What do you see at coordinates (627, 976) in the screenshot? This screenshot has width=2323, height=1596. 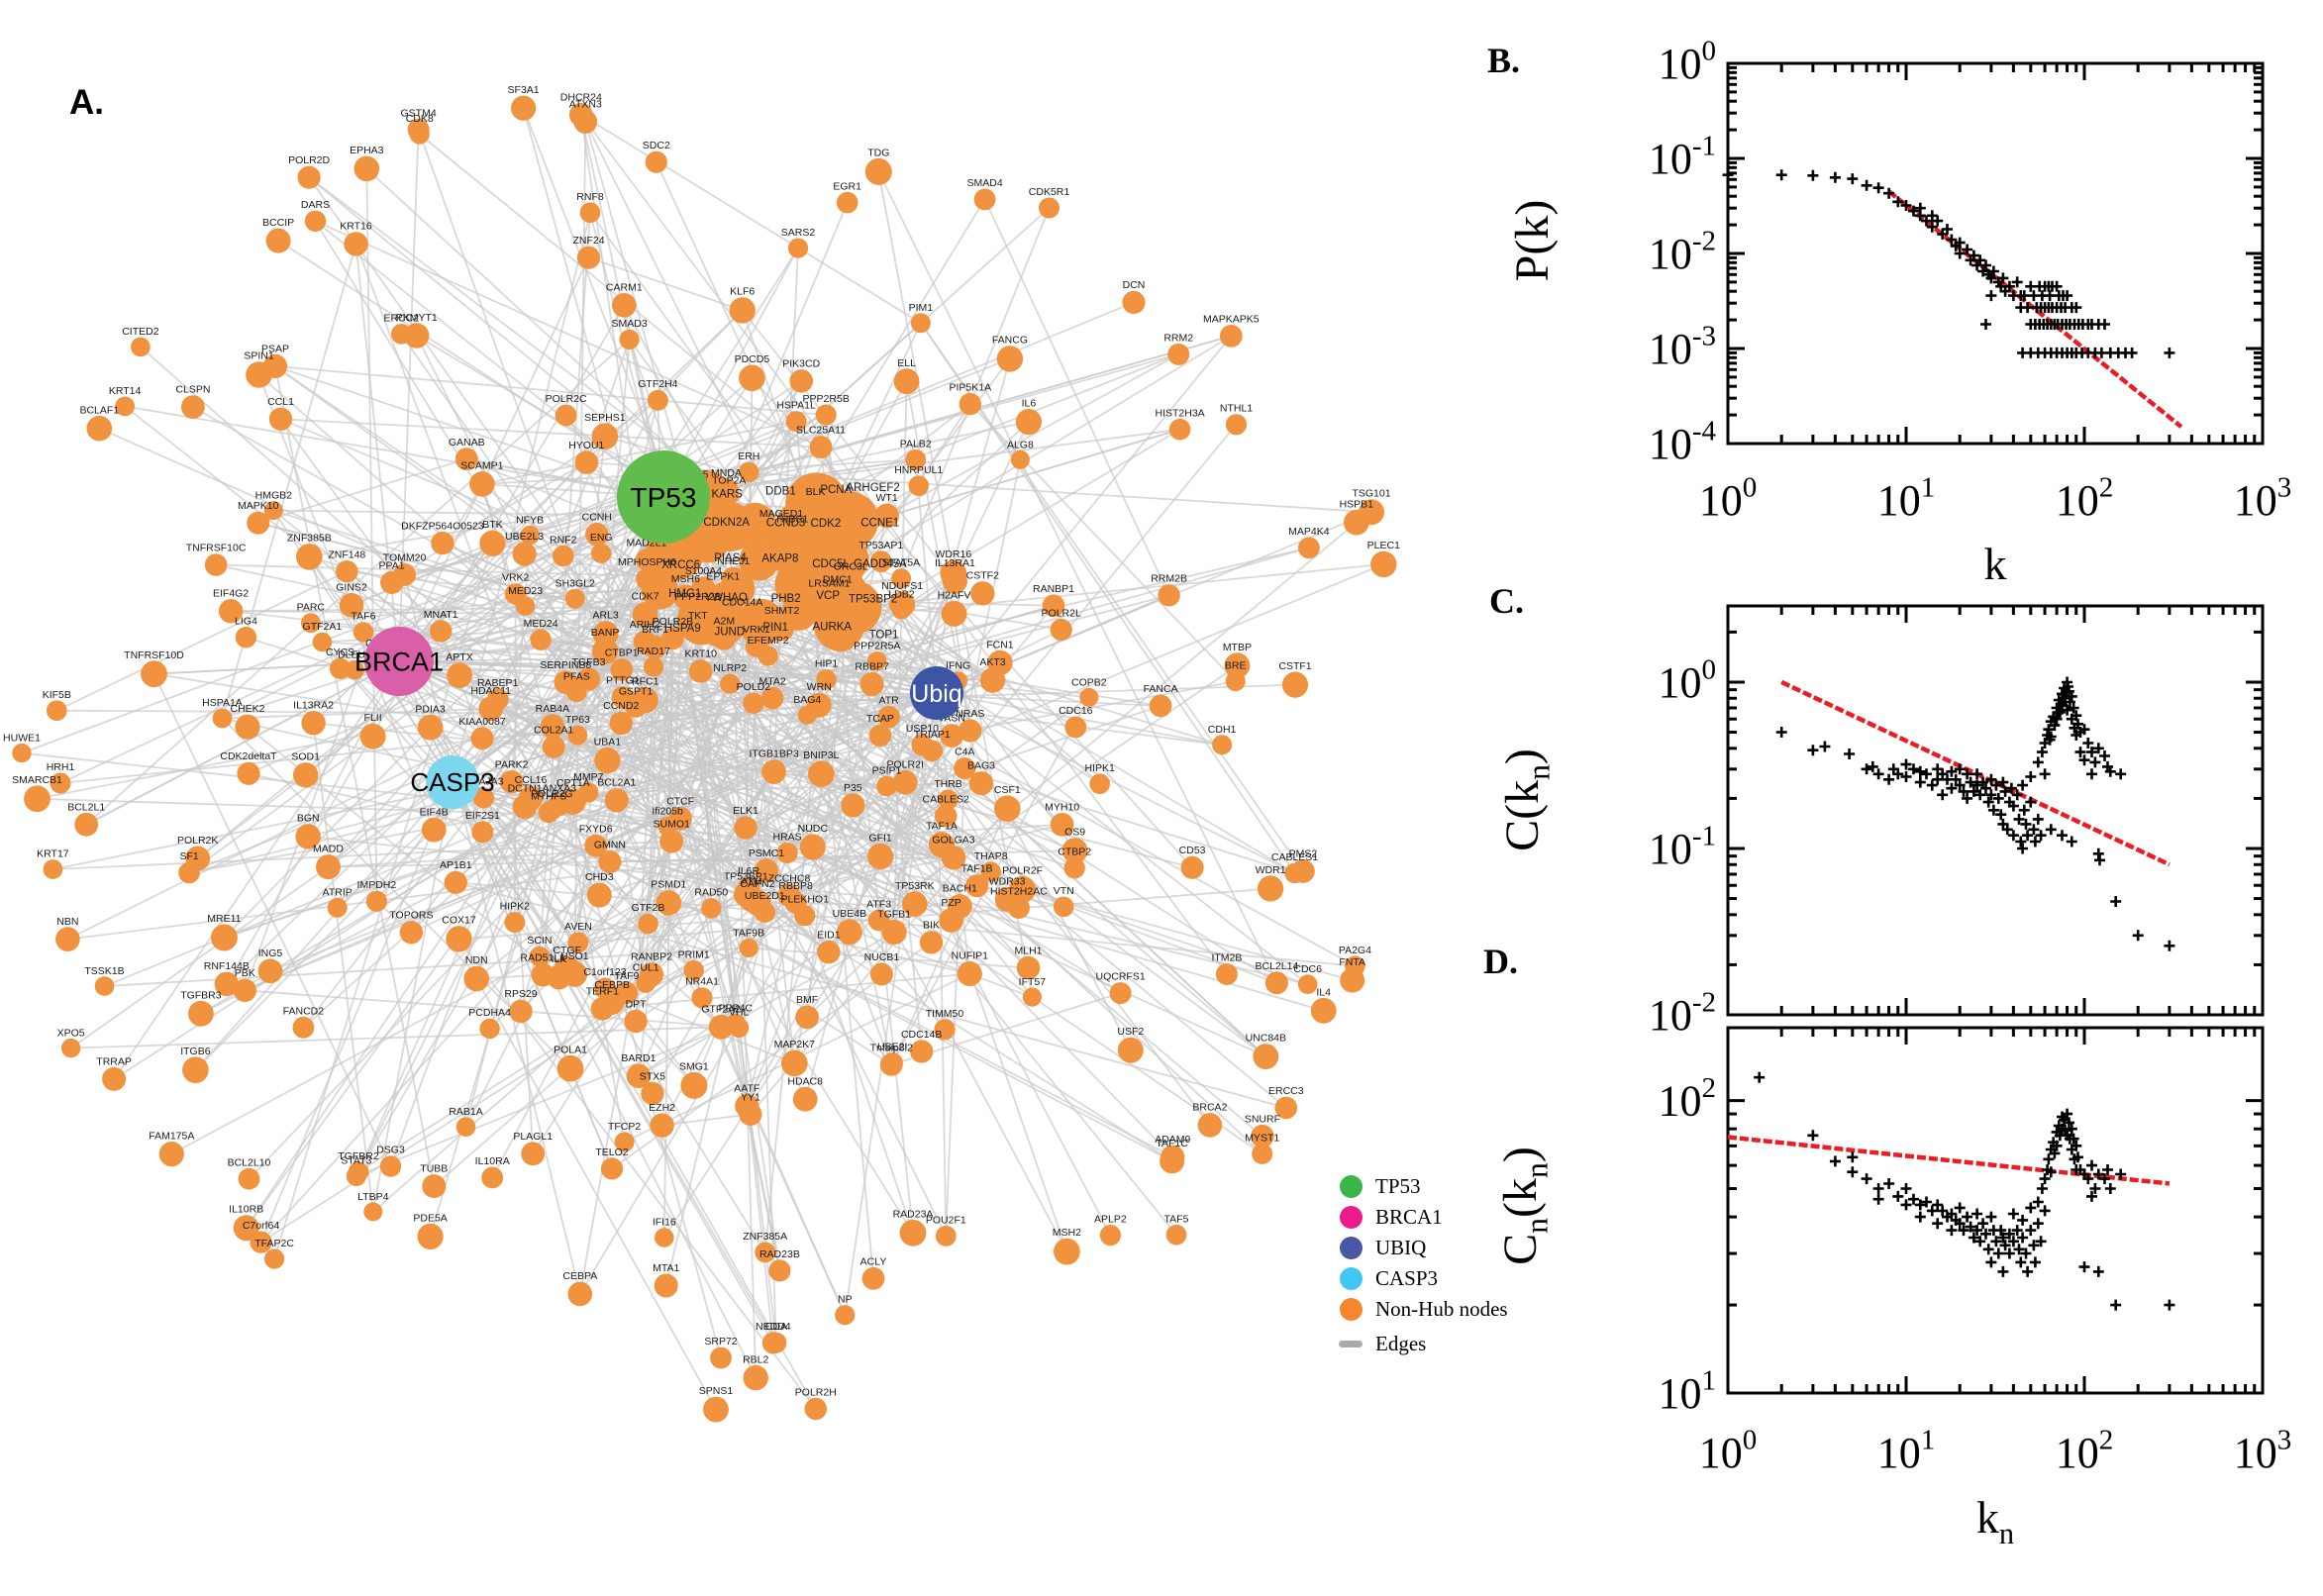 I see `svg-text: TAF9` at bounding box center [627, 976].